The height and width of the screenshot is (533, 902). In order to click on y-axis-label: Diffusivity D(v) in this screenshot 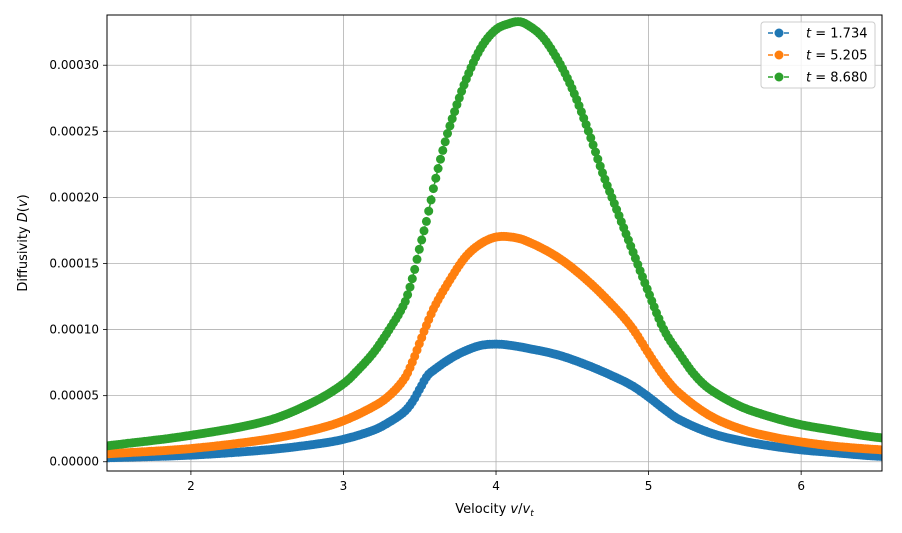, I will do `click(23, 242)`.